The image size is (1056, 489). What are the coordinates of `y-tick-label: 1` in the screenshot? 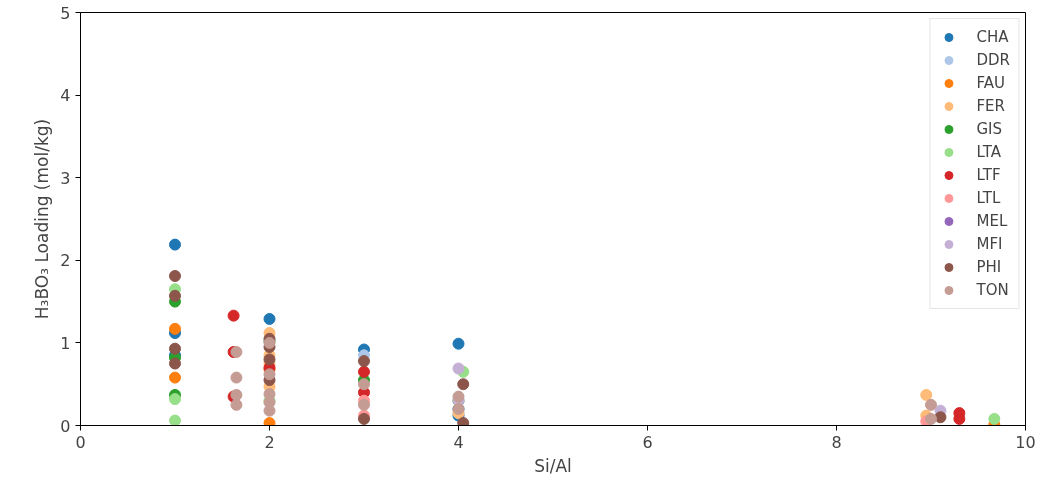 It's located at (65, 343).